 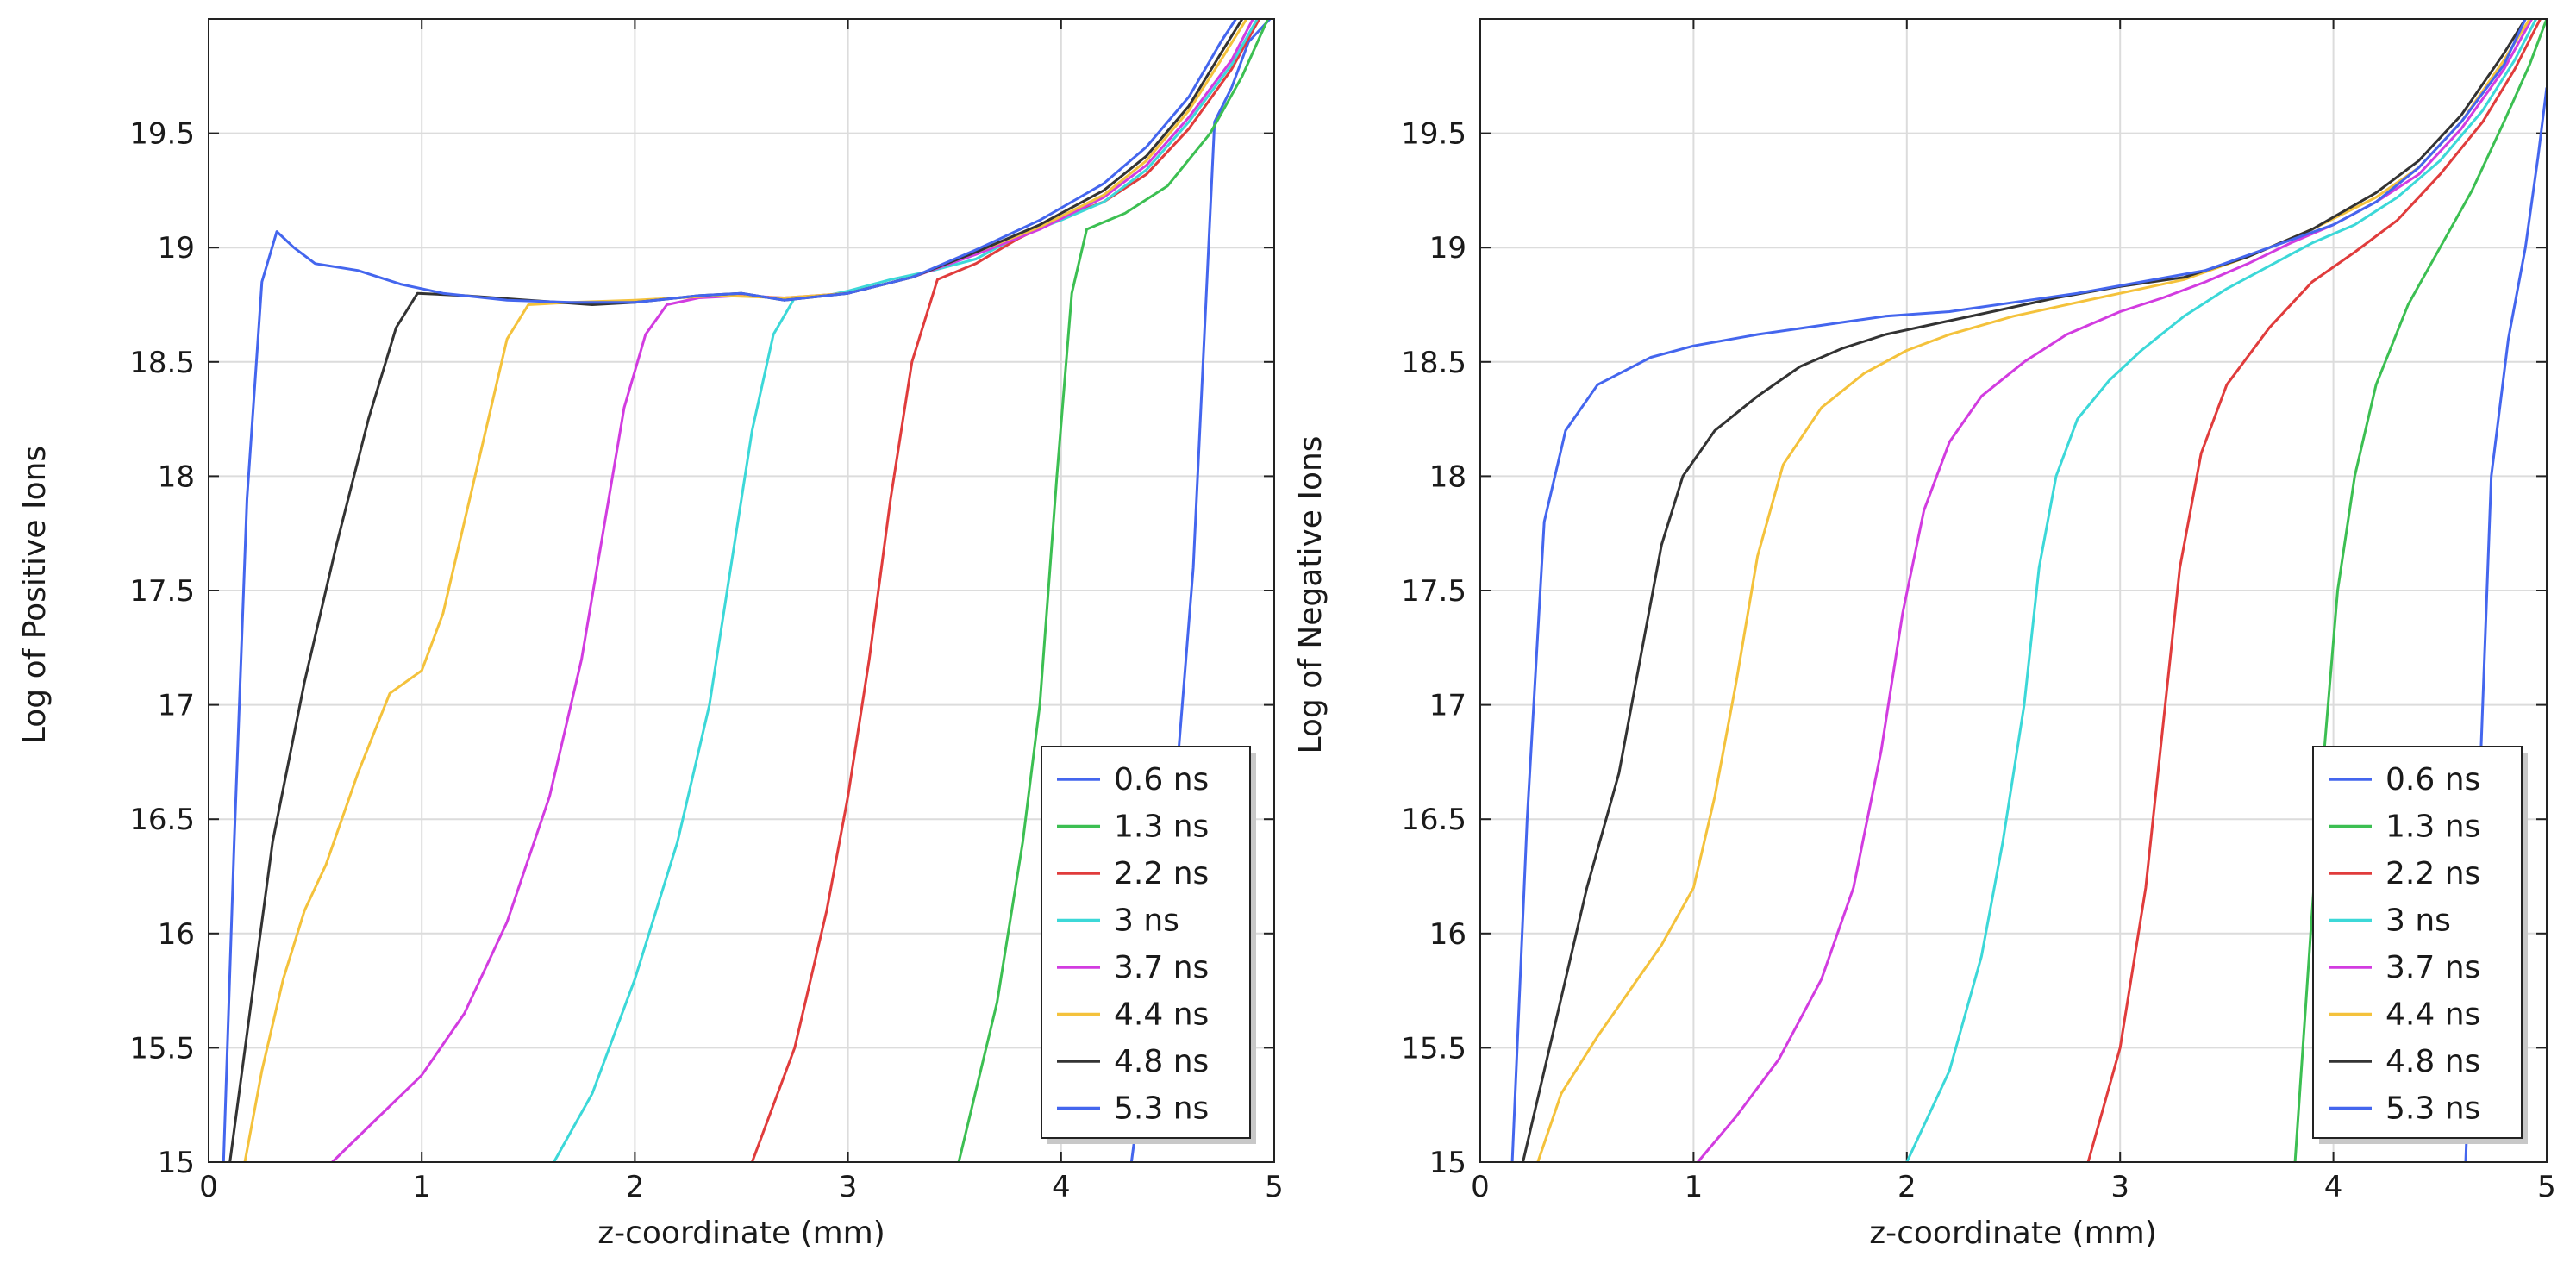 I want to click on y-axis-label: Log of Negative Ions, so click(x=1311, y=594).